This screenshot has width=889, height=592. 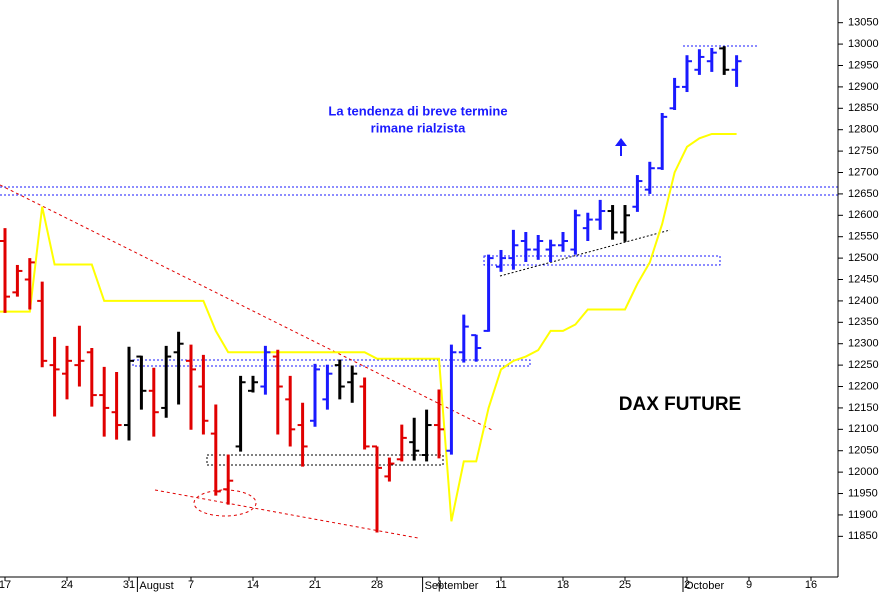 I want to click on y-tick-label: 12150, so click(x=863, y=408).